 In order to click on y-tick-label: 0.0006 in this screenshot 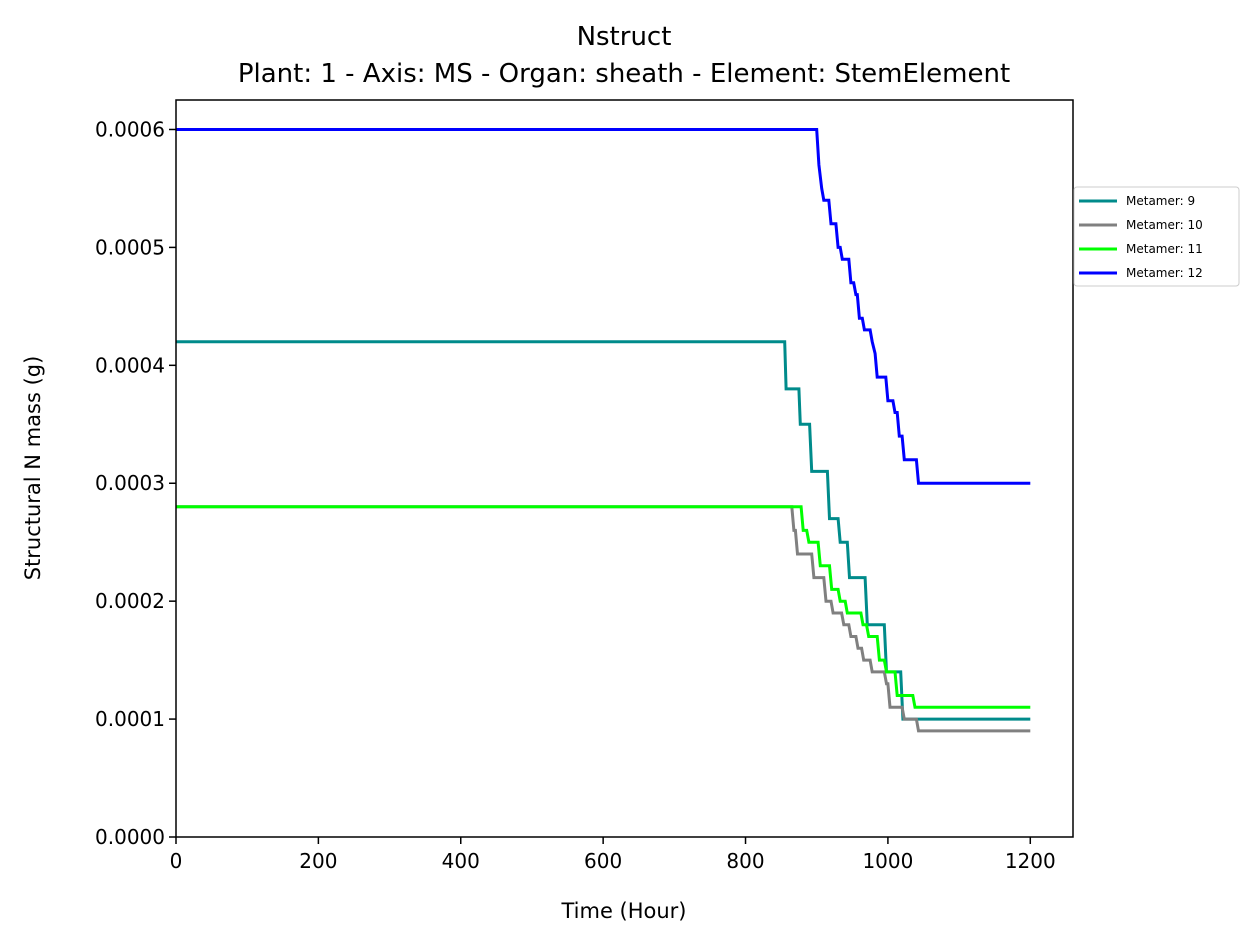, I will do `click(130, 129)`.